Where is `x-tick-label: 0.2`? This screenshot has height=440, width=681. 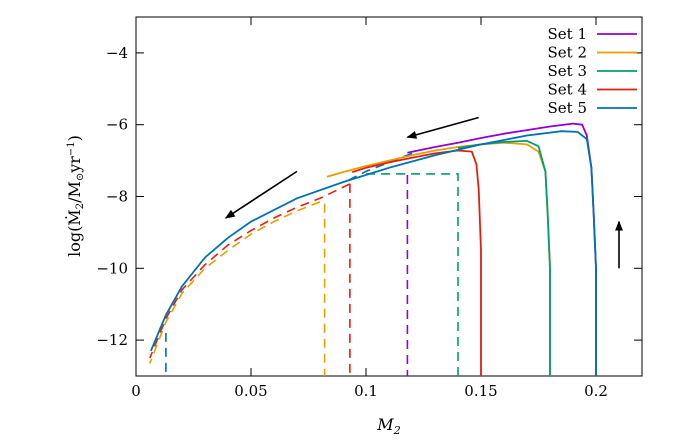 x-tick-label: 0.2 is located at coordinates (596, 391).